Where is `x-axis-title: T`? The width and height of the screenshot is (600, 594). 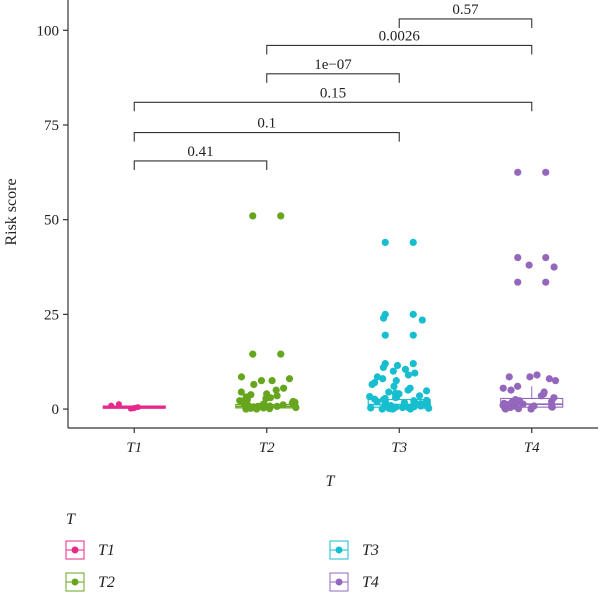 x-axis-title: T is located at coordinates (331, 481).